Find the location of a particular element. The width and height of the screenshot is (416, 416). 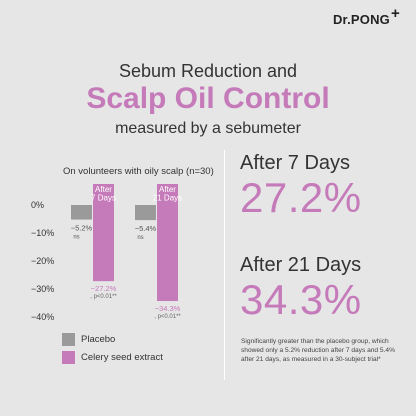

legend-item-celery: Celery seed extract is located at coordinates (112, 357).